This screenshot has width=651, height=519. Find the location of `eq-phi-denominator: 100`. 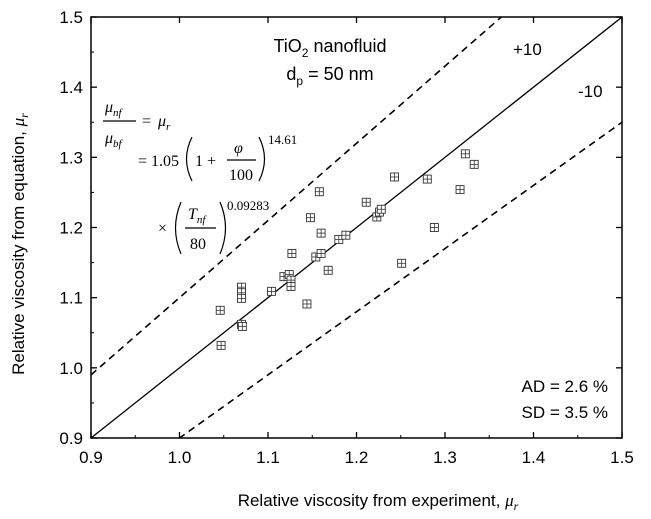

eq-phi-denominator: 100 is located at coordinates (241, 175).